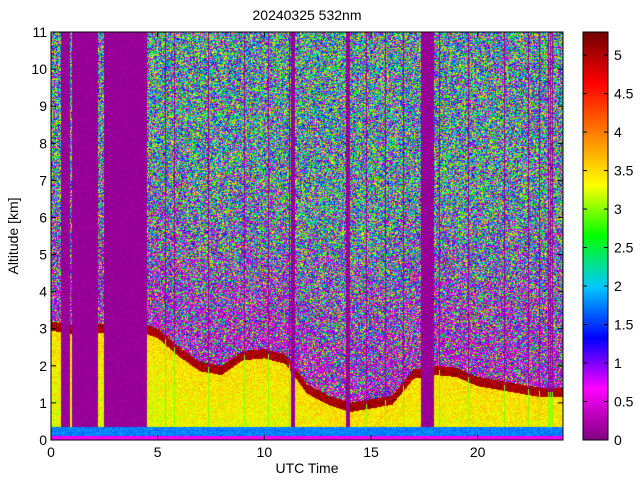 The width and height of the screenshot is (640, 480). Describe the element at coordinates (43, 292) in the screenshot. I see `y-tick-label: 4` at that location.